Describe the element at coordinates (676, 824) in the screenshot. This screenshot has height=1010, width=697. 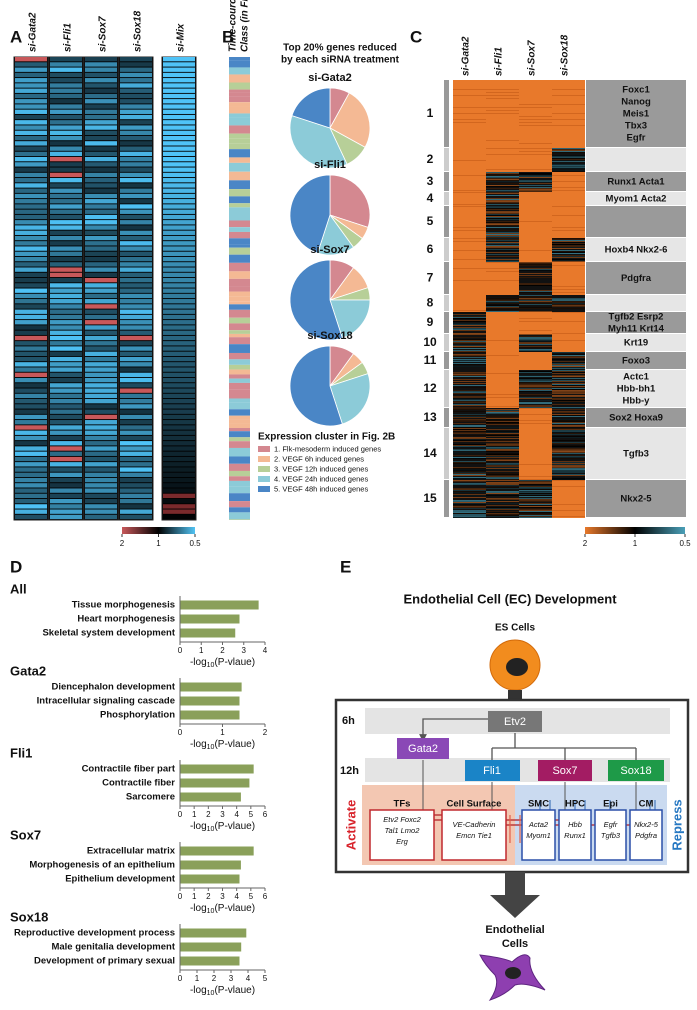
I see `repress-label: Repress` at that location.